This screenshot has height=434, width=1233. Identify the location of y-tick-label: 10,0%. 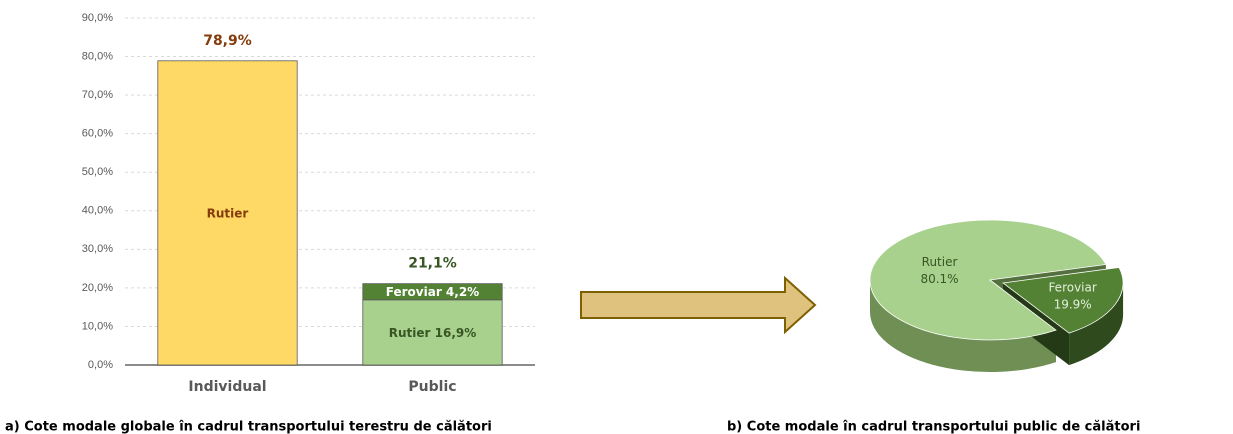
(97, 326).